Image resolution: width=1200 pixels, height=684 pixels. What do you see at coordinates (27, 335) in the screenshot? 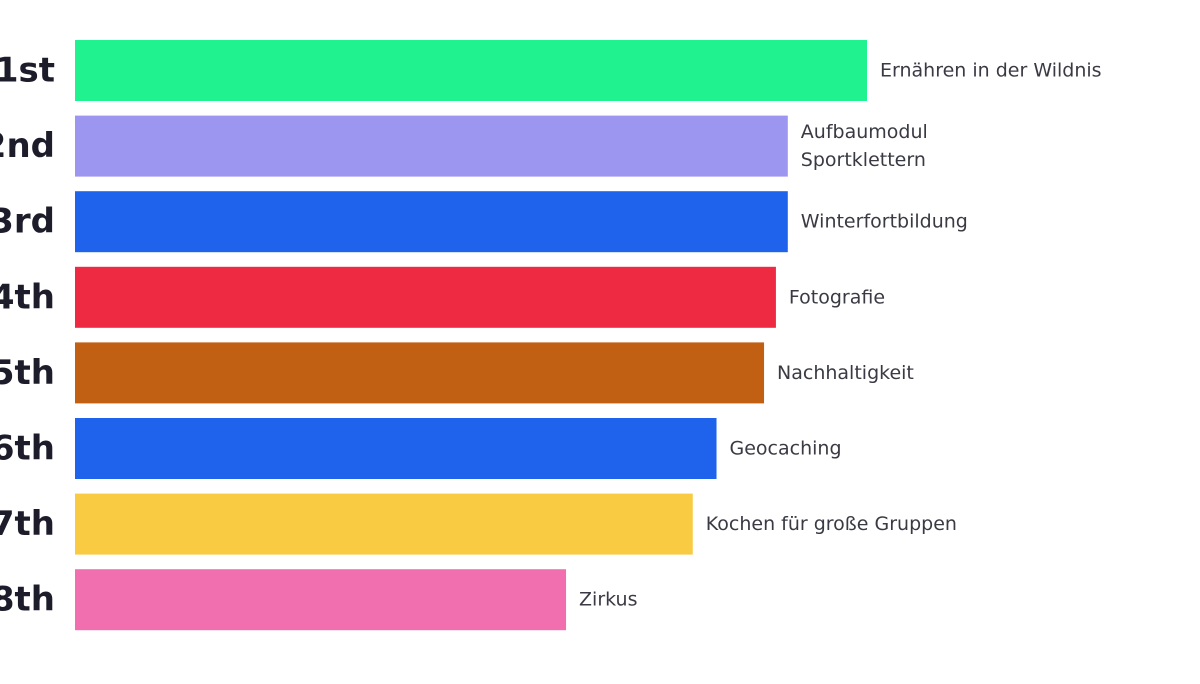
I see `rank-labels: 1st 2nd 3rd 4th 5th 6th 7th 8th` at bounding box center [27, 335].